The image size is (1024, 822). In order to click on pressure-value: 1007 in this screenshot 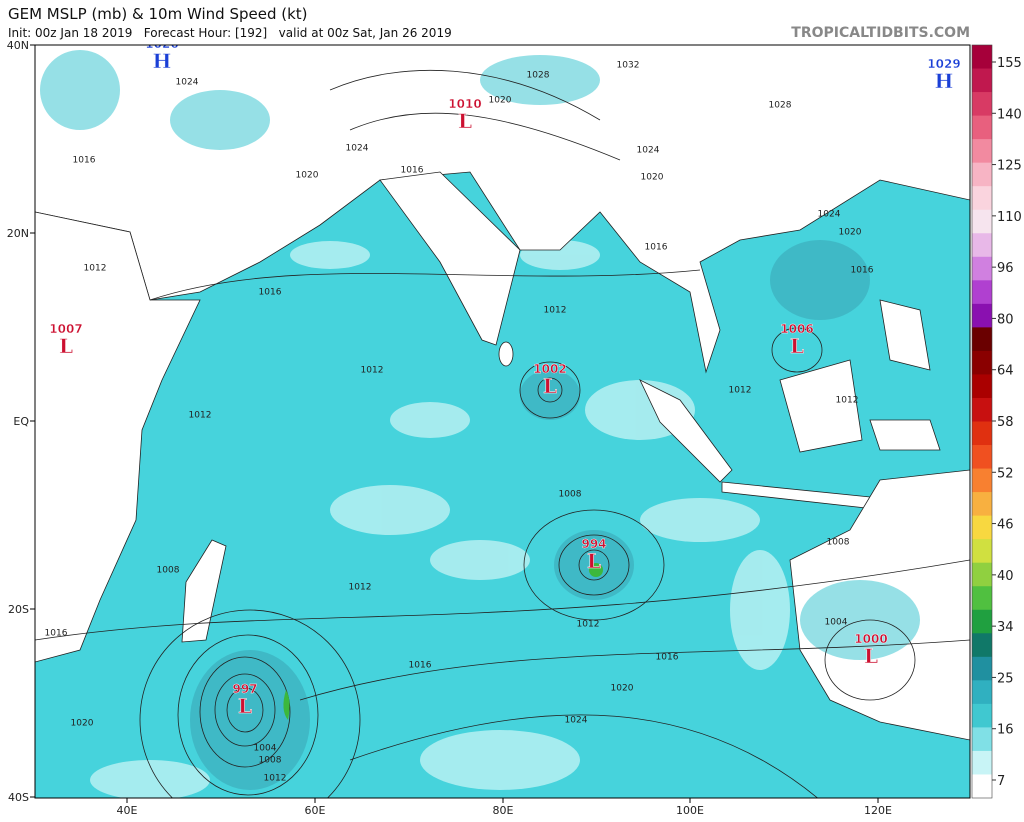, I will do `click(65, 329)`.